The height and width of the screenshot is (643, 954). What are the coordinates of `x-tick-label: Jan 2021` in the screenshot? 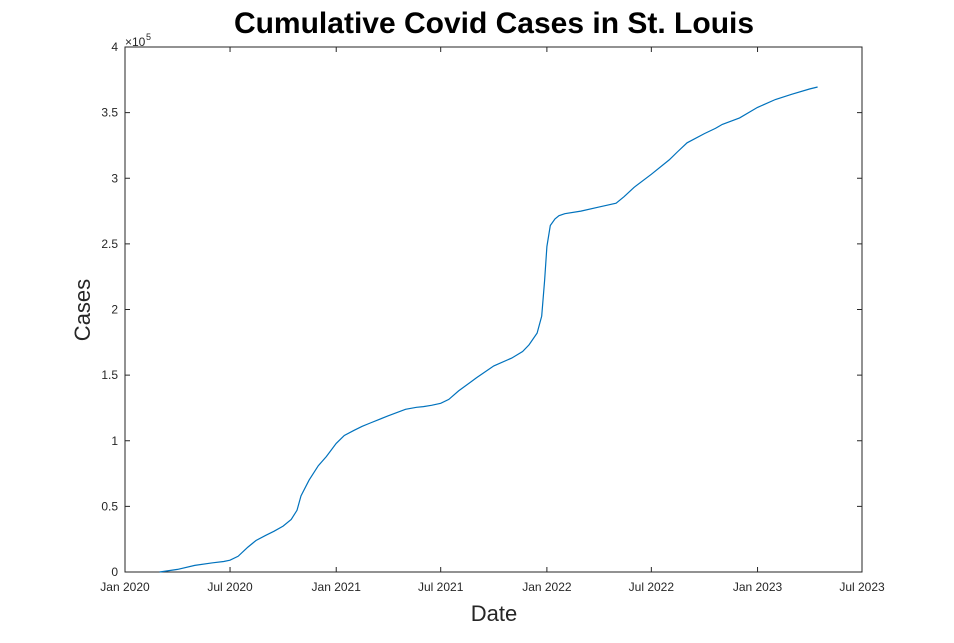 It's located at (337, 587).